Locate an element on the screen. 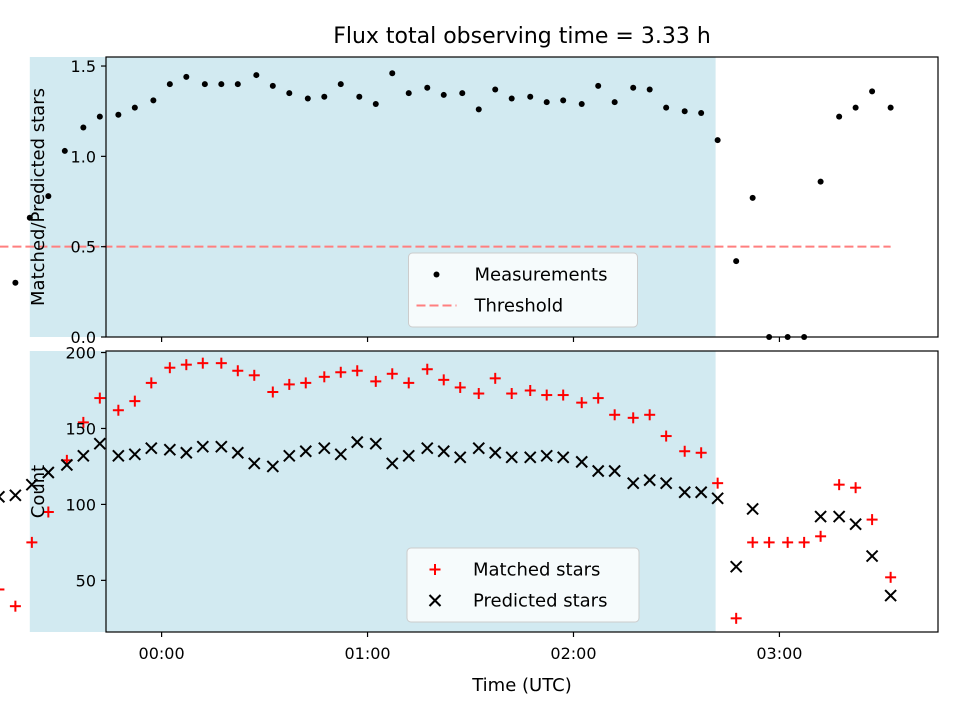 The height and width of the screenshot is (720, 960). y-tick-label: 50 is located at coordinates (86, 580).